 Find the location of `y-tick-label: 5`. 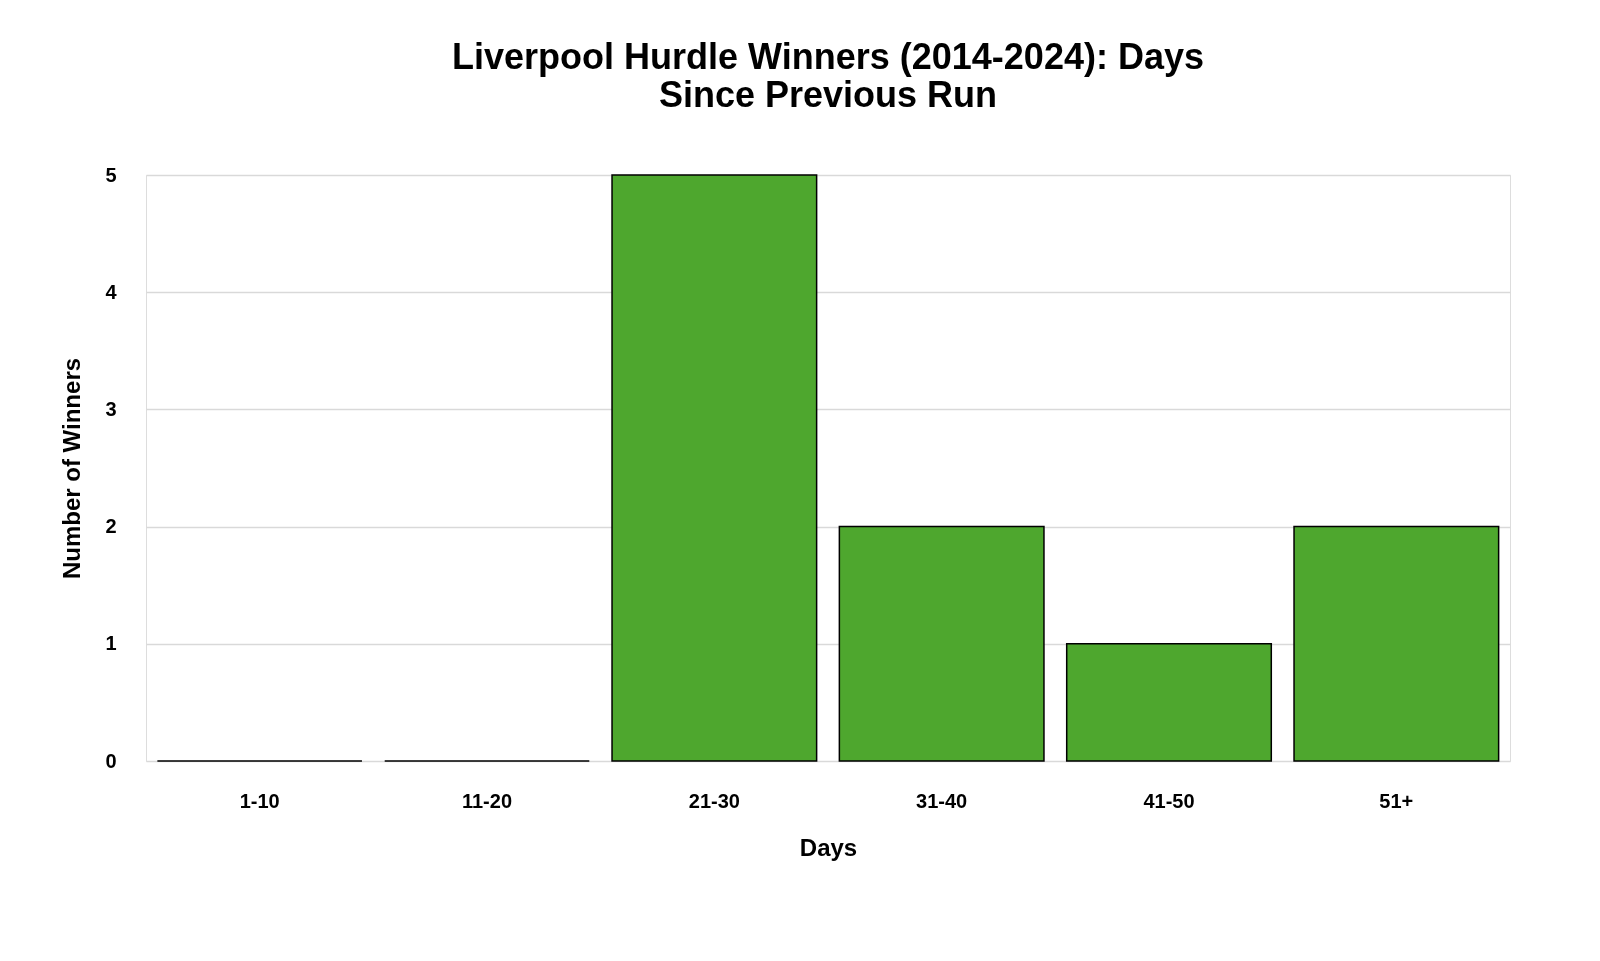

y-tick-label: 5 is located at coordinates (111, 174).